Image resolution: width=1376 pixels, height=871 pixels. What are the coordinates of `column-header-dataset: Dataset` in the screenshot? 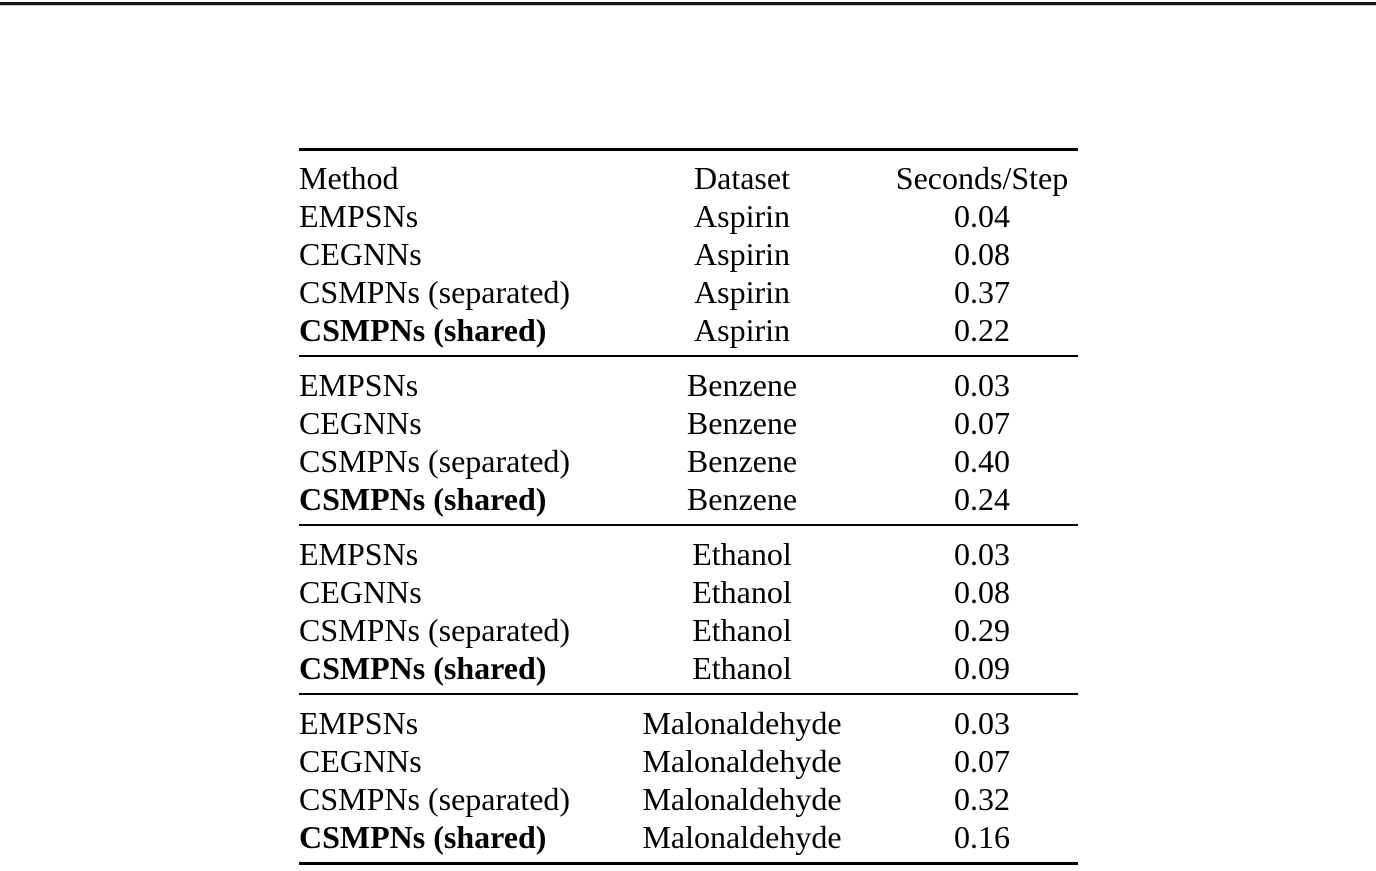 It's located at (742, 178).